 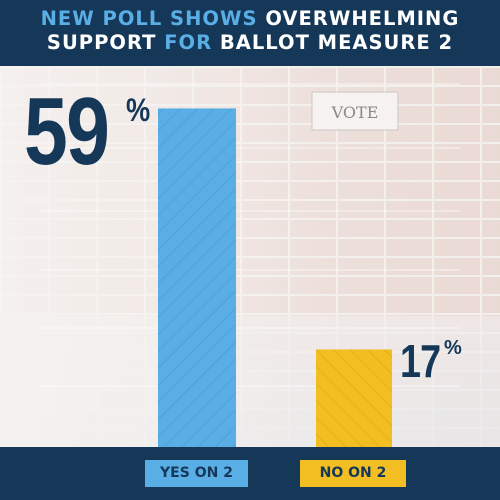 I want to click on headline-line-2: SUPPORT FOR BALLOT MEASURE 2, so click(x=250, y=43).